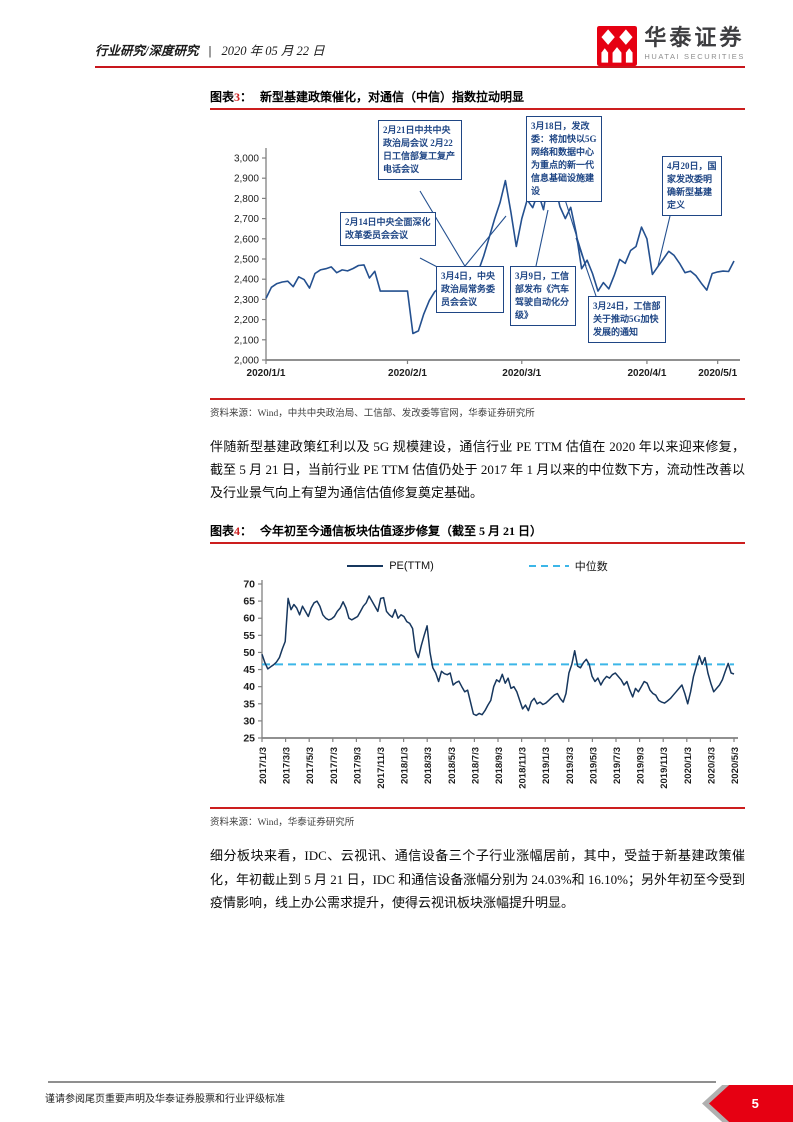  What do you see at coordinates (165, 1099) in the screenshot?
I see `footer-disclaimer: 谨请参阅尾页重要声明及华泰证券股票和行业评级标准` at bounding box center [165, 1099].